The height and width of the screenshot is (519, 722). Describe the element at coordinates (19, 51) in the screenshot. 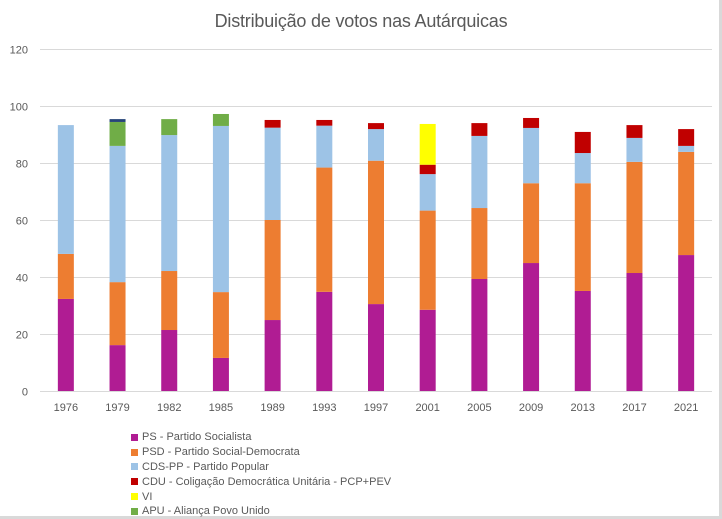

I see `y-tick-label: 120` at that location.